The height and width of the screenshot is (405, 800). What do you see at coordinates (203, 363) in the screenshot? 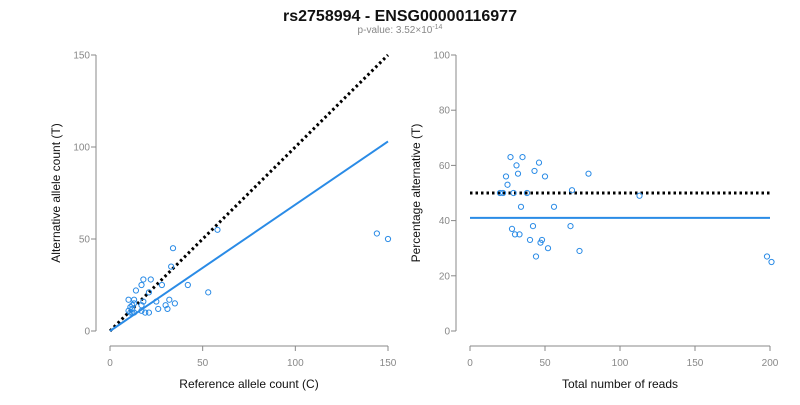
I see `left-x-tick-label: 50` at bounding box center [203, 363].